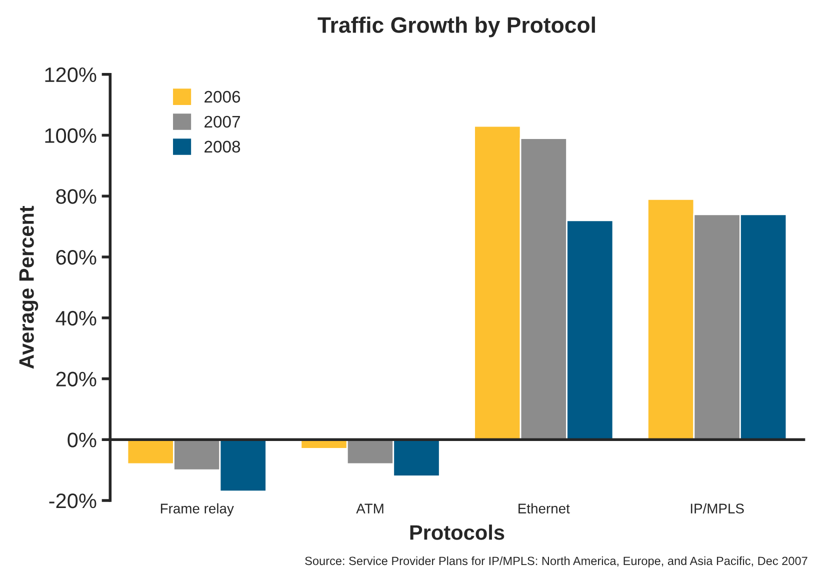  Describe the element at coordinates (197, 509) in the screenshot. I see `x-tick-label: Frame relay` at that location.